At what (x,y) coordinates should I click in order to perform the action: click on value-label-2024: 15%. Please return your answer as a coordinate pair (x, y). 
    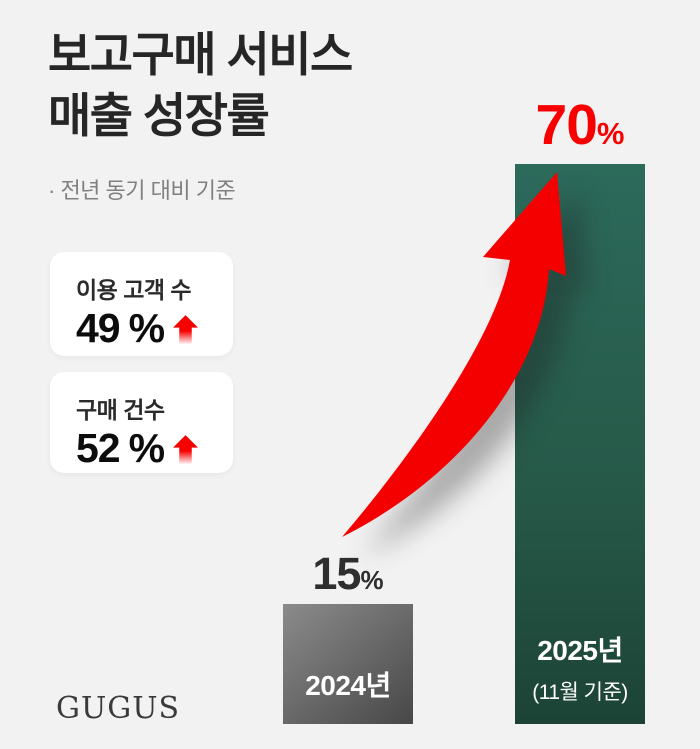
    Looking at the image, I should click on (348, 573).